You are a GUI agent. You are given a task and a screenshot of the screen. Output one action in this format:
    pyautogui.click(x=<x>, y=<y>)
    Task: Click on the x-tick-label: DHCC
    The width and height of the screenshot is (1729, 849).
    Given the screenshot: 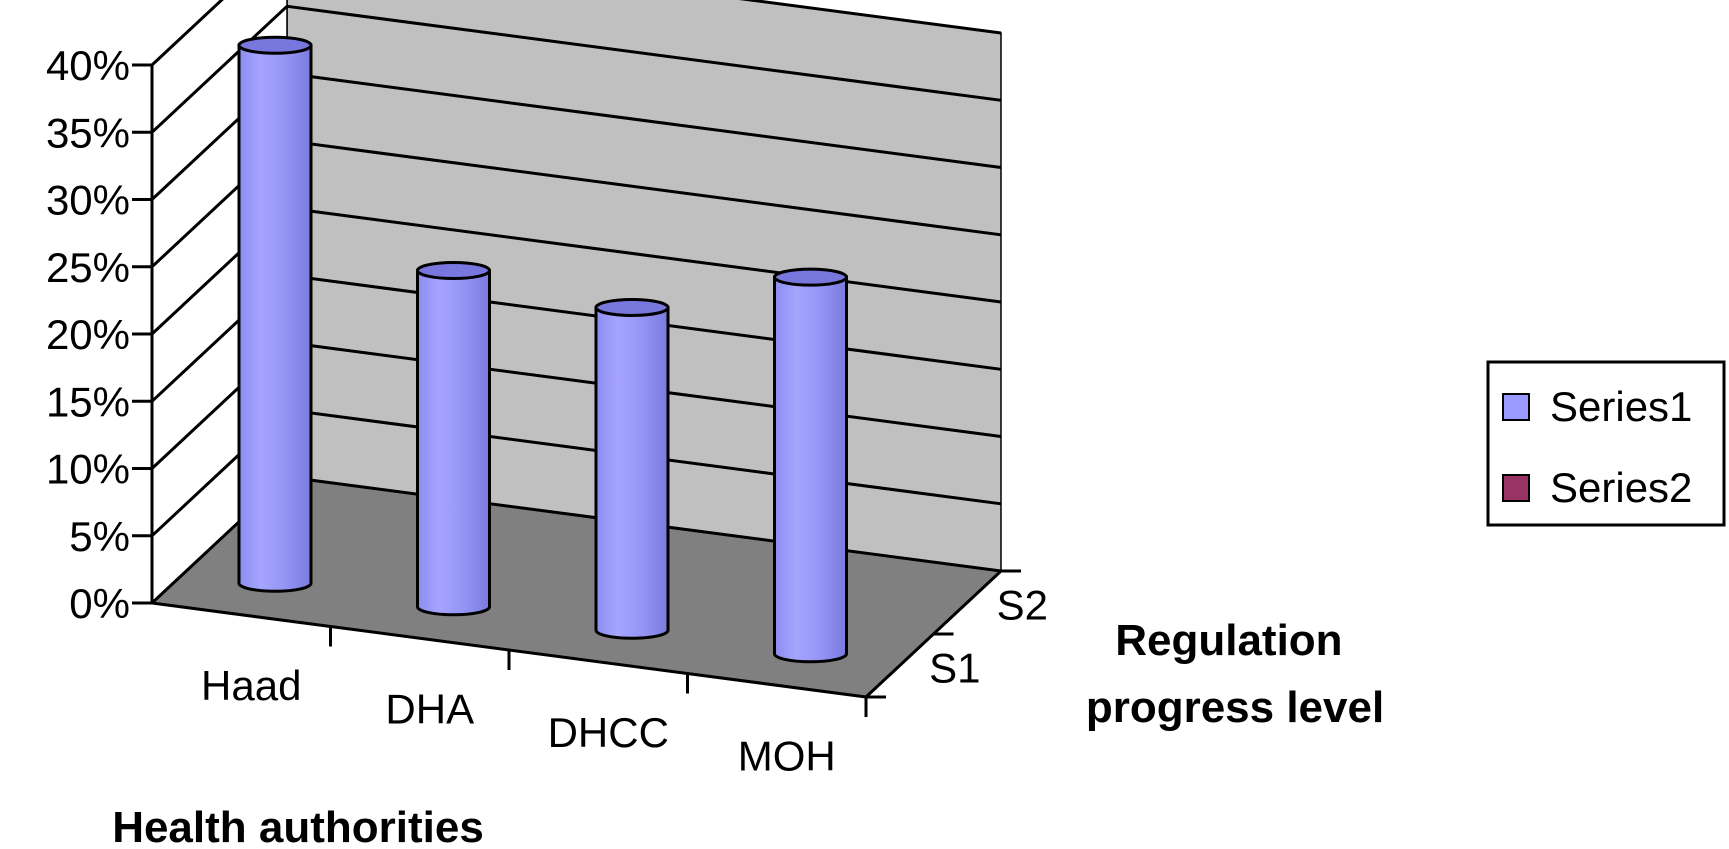 What is the action you would take?
    pyautogui.click(x=608, y=732)
    